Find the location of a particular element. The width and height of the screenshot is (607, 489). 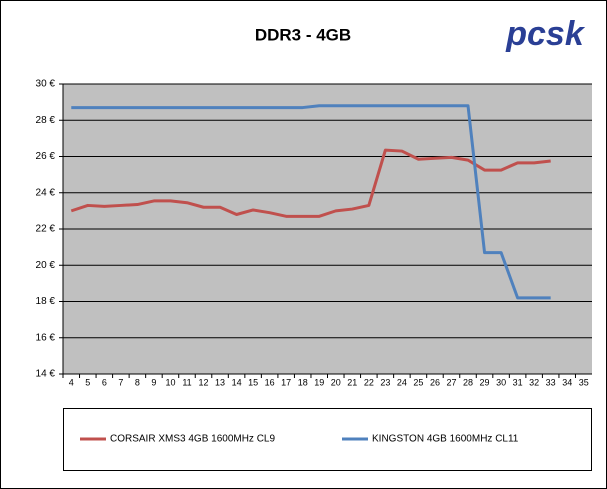

x-tick-label: 5 is located at coordinates (87, 382).